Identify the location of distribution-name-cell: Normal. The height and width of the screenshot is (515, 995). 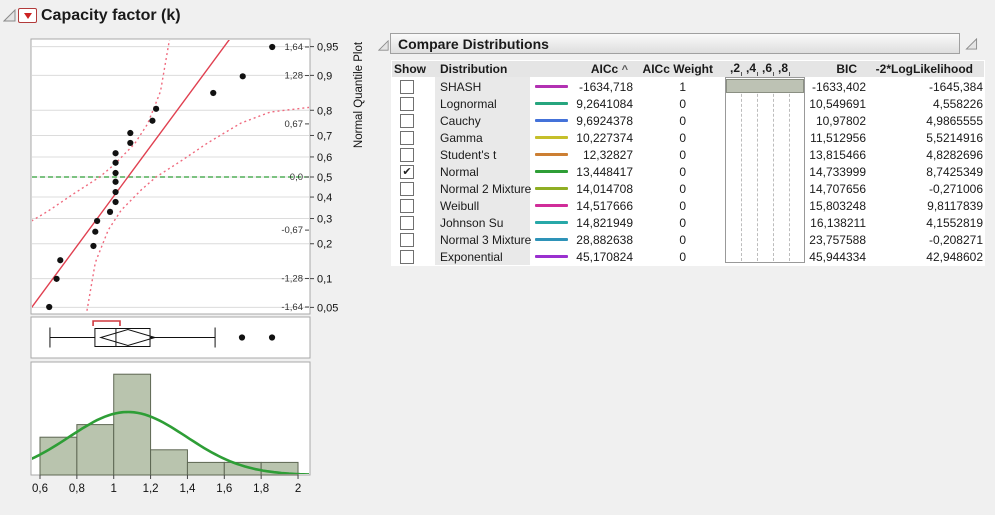
(482, 171).